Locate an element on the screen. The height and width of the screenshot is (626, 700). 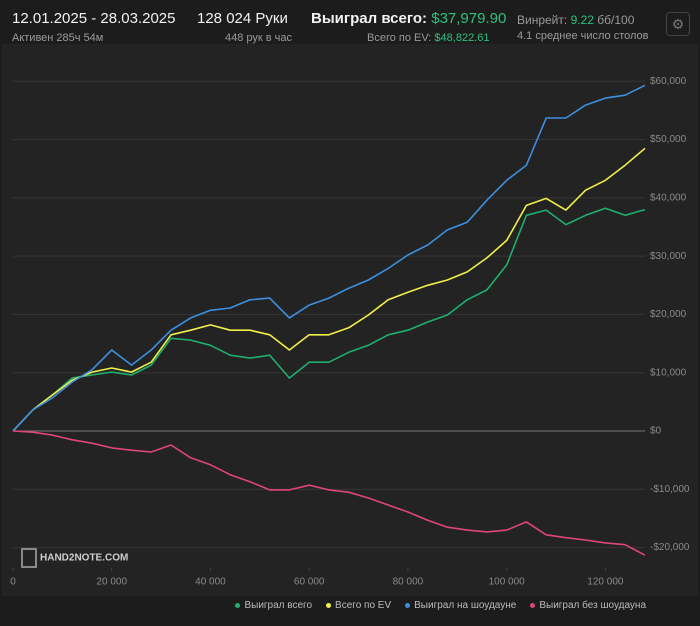
period: 12.01.2025 - 28.03.2025 is located at coordinates (94, 18).